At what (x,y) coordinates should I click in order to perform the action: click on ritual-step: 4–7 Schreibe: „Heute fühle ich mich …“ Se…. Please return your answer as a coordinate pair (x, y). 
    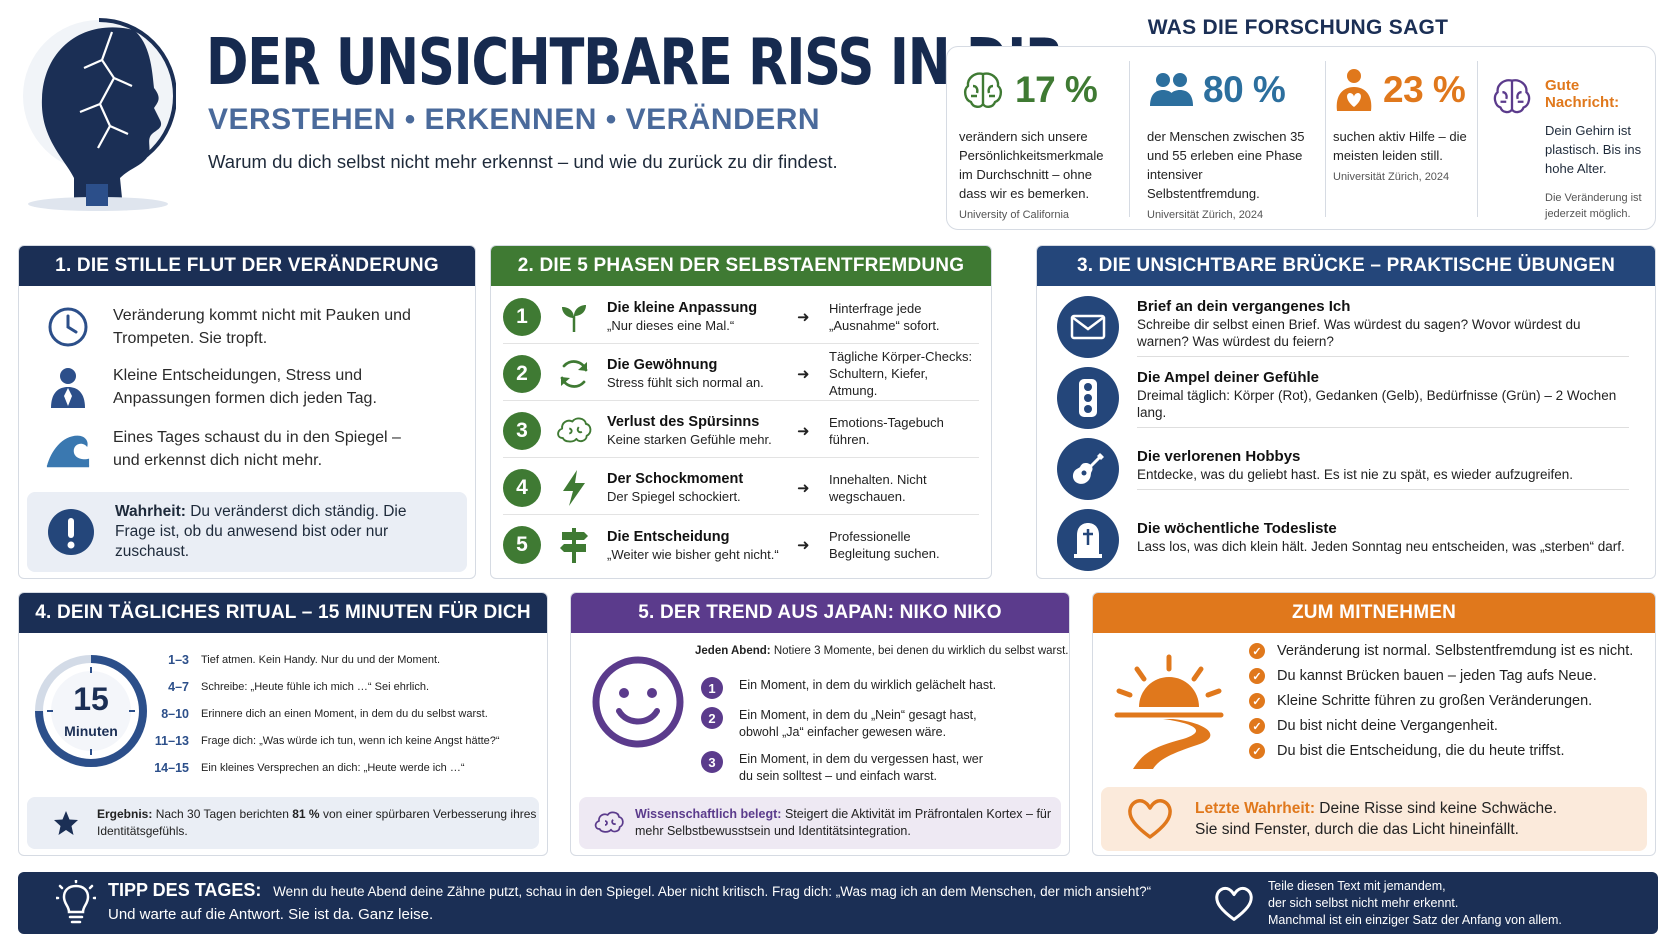
    Looking at the image, I should click on (290, 687).